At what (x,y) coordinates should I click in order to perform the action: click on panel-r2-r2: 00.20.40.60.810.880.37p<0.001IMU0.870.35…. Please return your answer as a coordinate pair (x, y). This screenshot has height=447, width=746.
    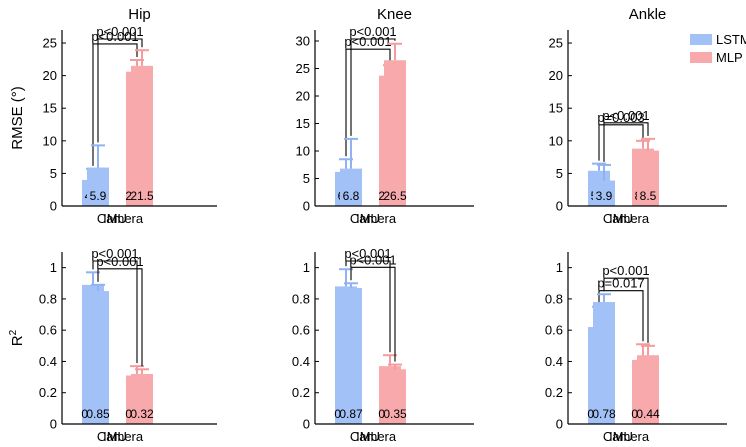
    Looking at the image, I should click on (383, 345).